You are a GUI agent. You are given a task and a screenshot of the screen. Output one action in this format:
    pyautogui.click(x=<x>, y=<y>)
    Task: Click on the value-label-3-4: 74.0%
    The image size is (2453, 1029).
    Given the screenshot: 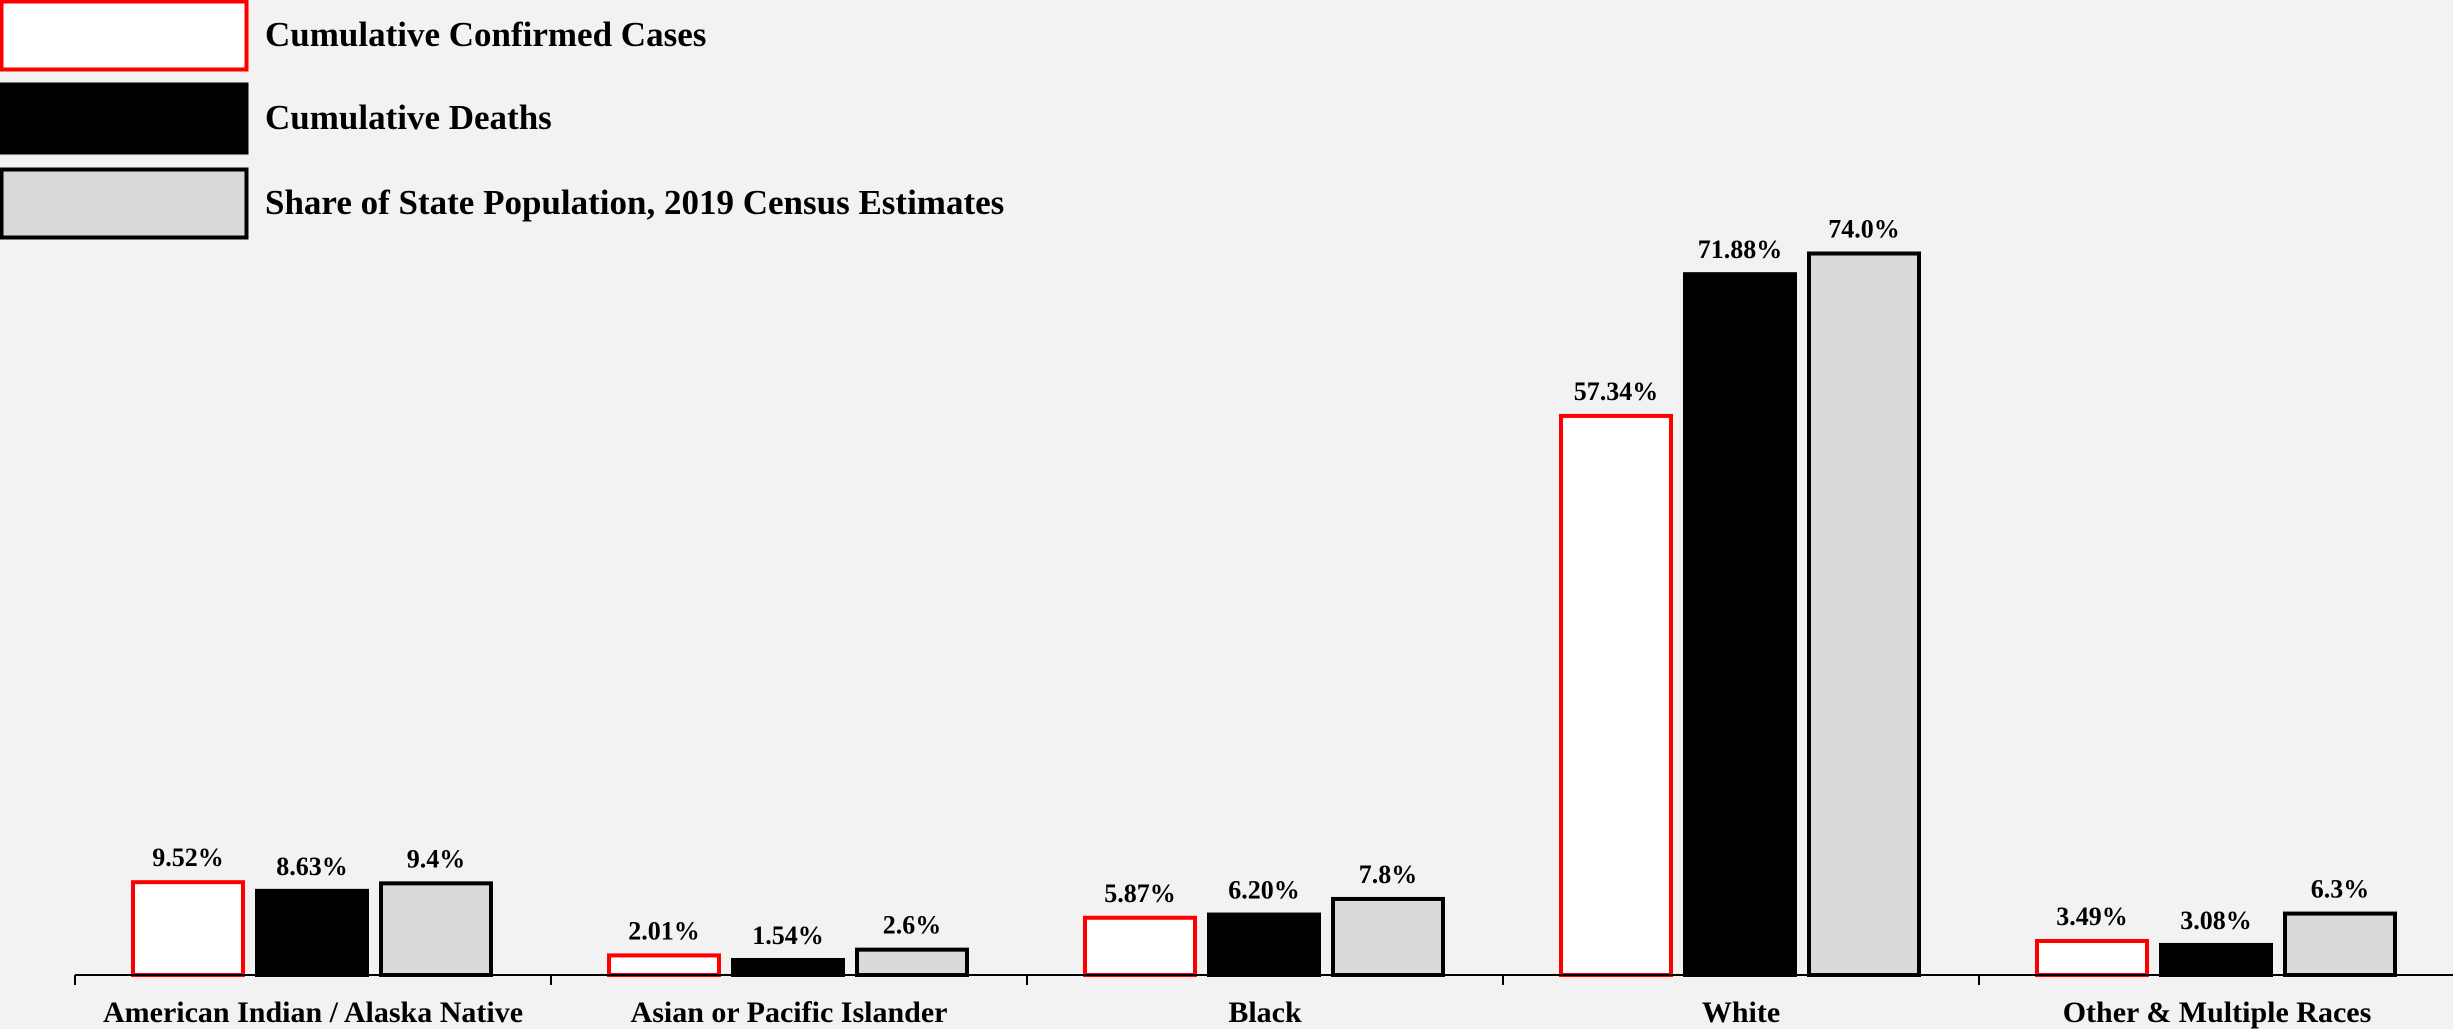 What is the action you would take?
    pyautogui.click(x=1864, y=229)
    